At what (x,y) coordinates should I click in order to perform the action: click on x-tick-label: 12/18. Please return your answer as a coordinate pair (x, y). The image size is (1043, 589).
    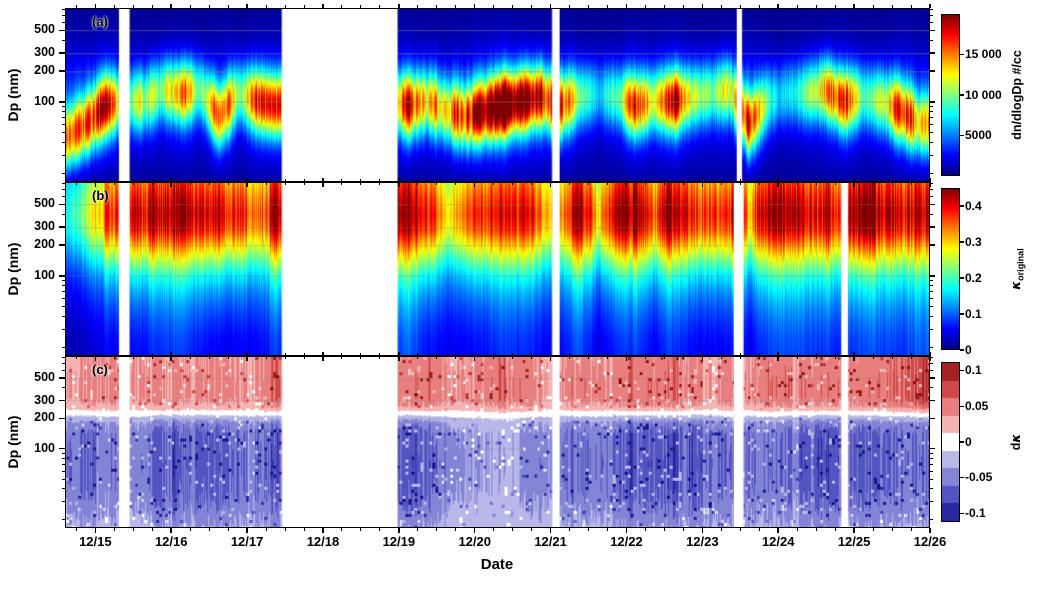
    Looking at the image, I should click on (323, 541).